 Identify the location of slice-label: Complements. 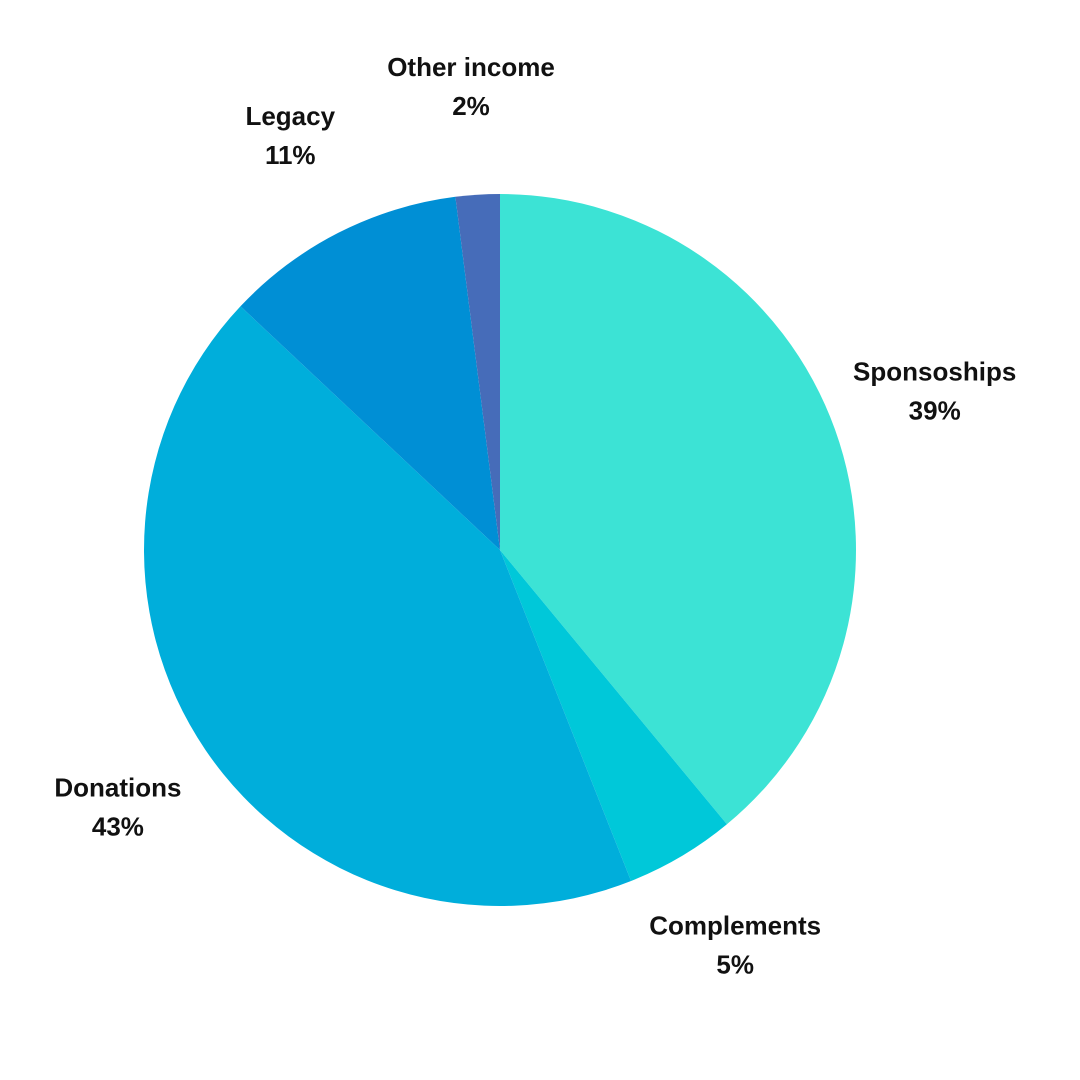
(735, 926).